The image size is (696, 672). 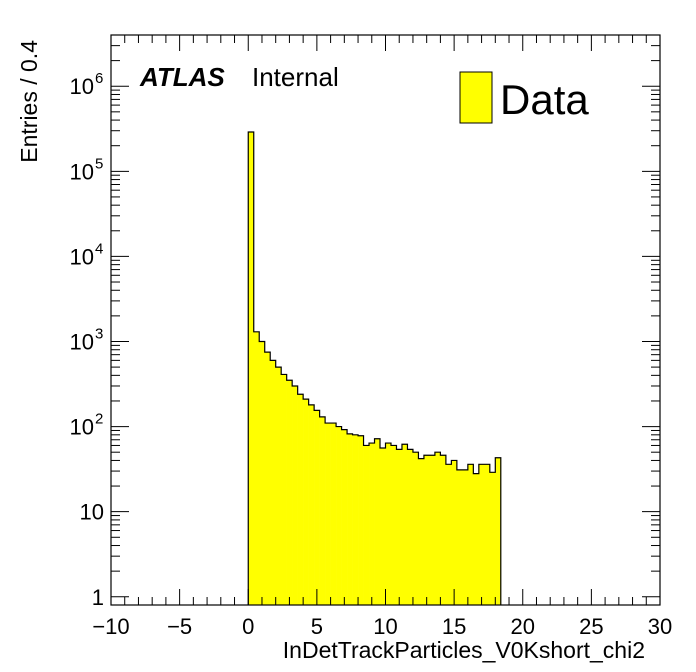 What do you see at coordinates (248, 626) in the screenshot?
I see `x-tick-label: 0` at bounding box center [248, 626].